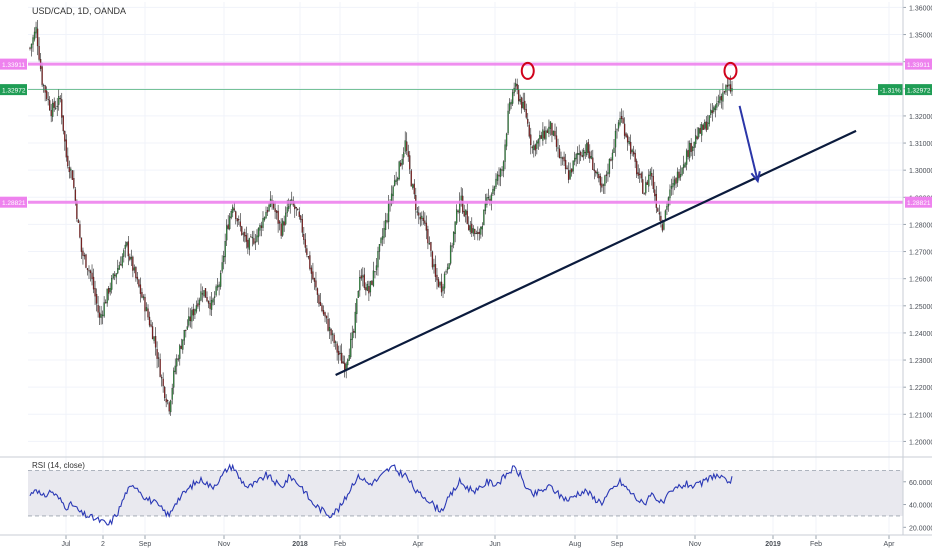  Describe the element at coordinates (918, 65) in the screenshot. I see `level-label-right: 1.33911` at that location.